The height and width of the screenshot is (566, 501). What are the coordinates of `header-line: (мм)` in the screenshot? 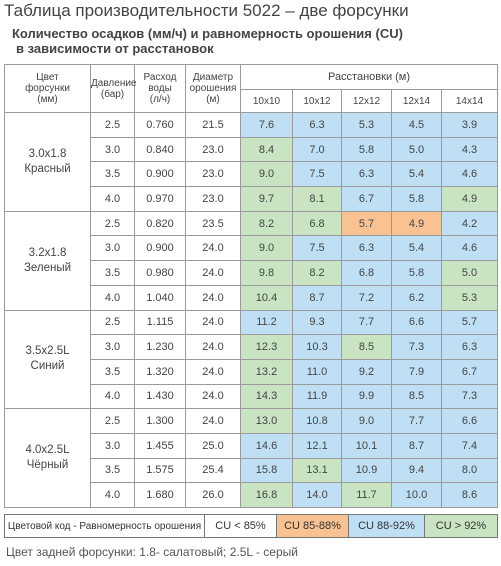 It's located at (47, 99).